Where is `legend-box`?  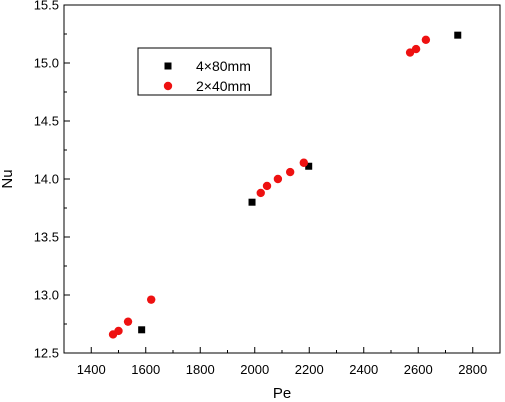
legend-box is located at coordinates (204, 71).